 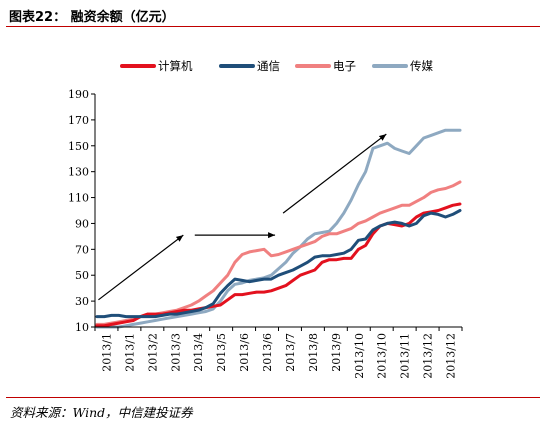 What do you see at coordinates (405, 356) in the screenshot?
I see `x-tick-label: 2013/11` at bounding box center [405, 356].